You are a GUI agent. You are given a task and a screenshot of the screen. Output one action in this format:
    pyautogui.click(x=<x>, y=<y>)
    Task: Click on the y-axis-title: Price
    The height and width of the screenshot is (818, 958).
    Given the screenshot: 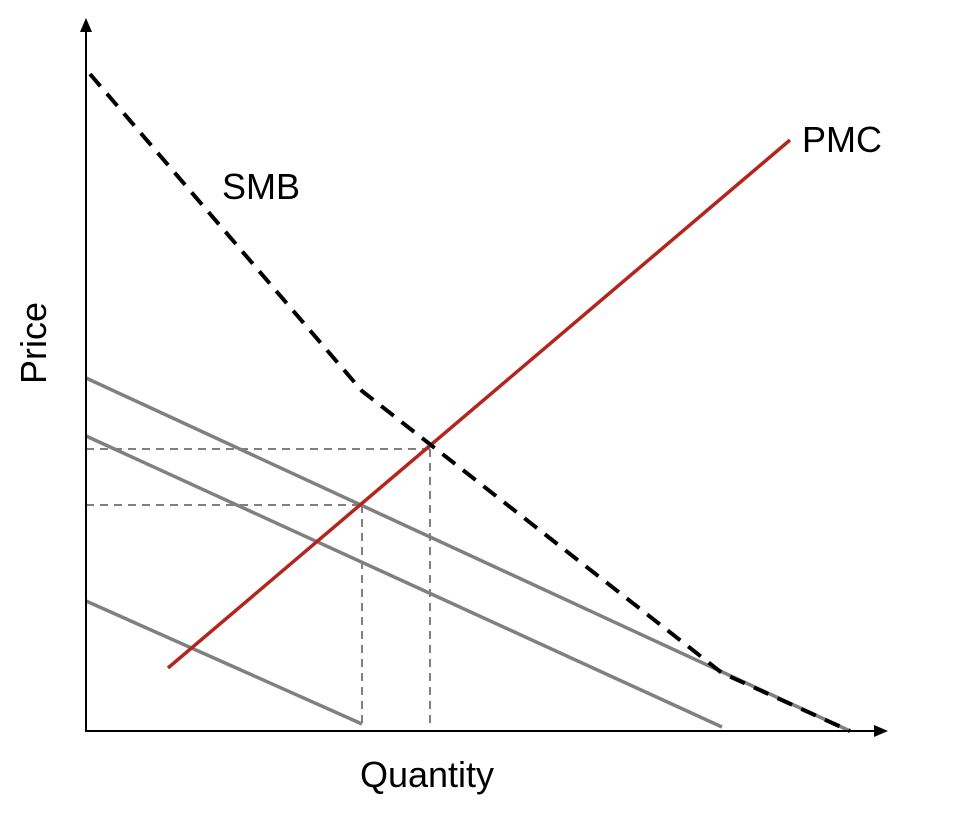 What is the action you would take?
    pyautogui.click(x=33, y=343)
    